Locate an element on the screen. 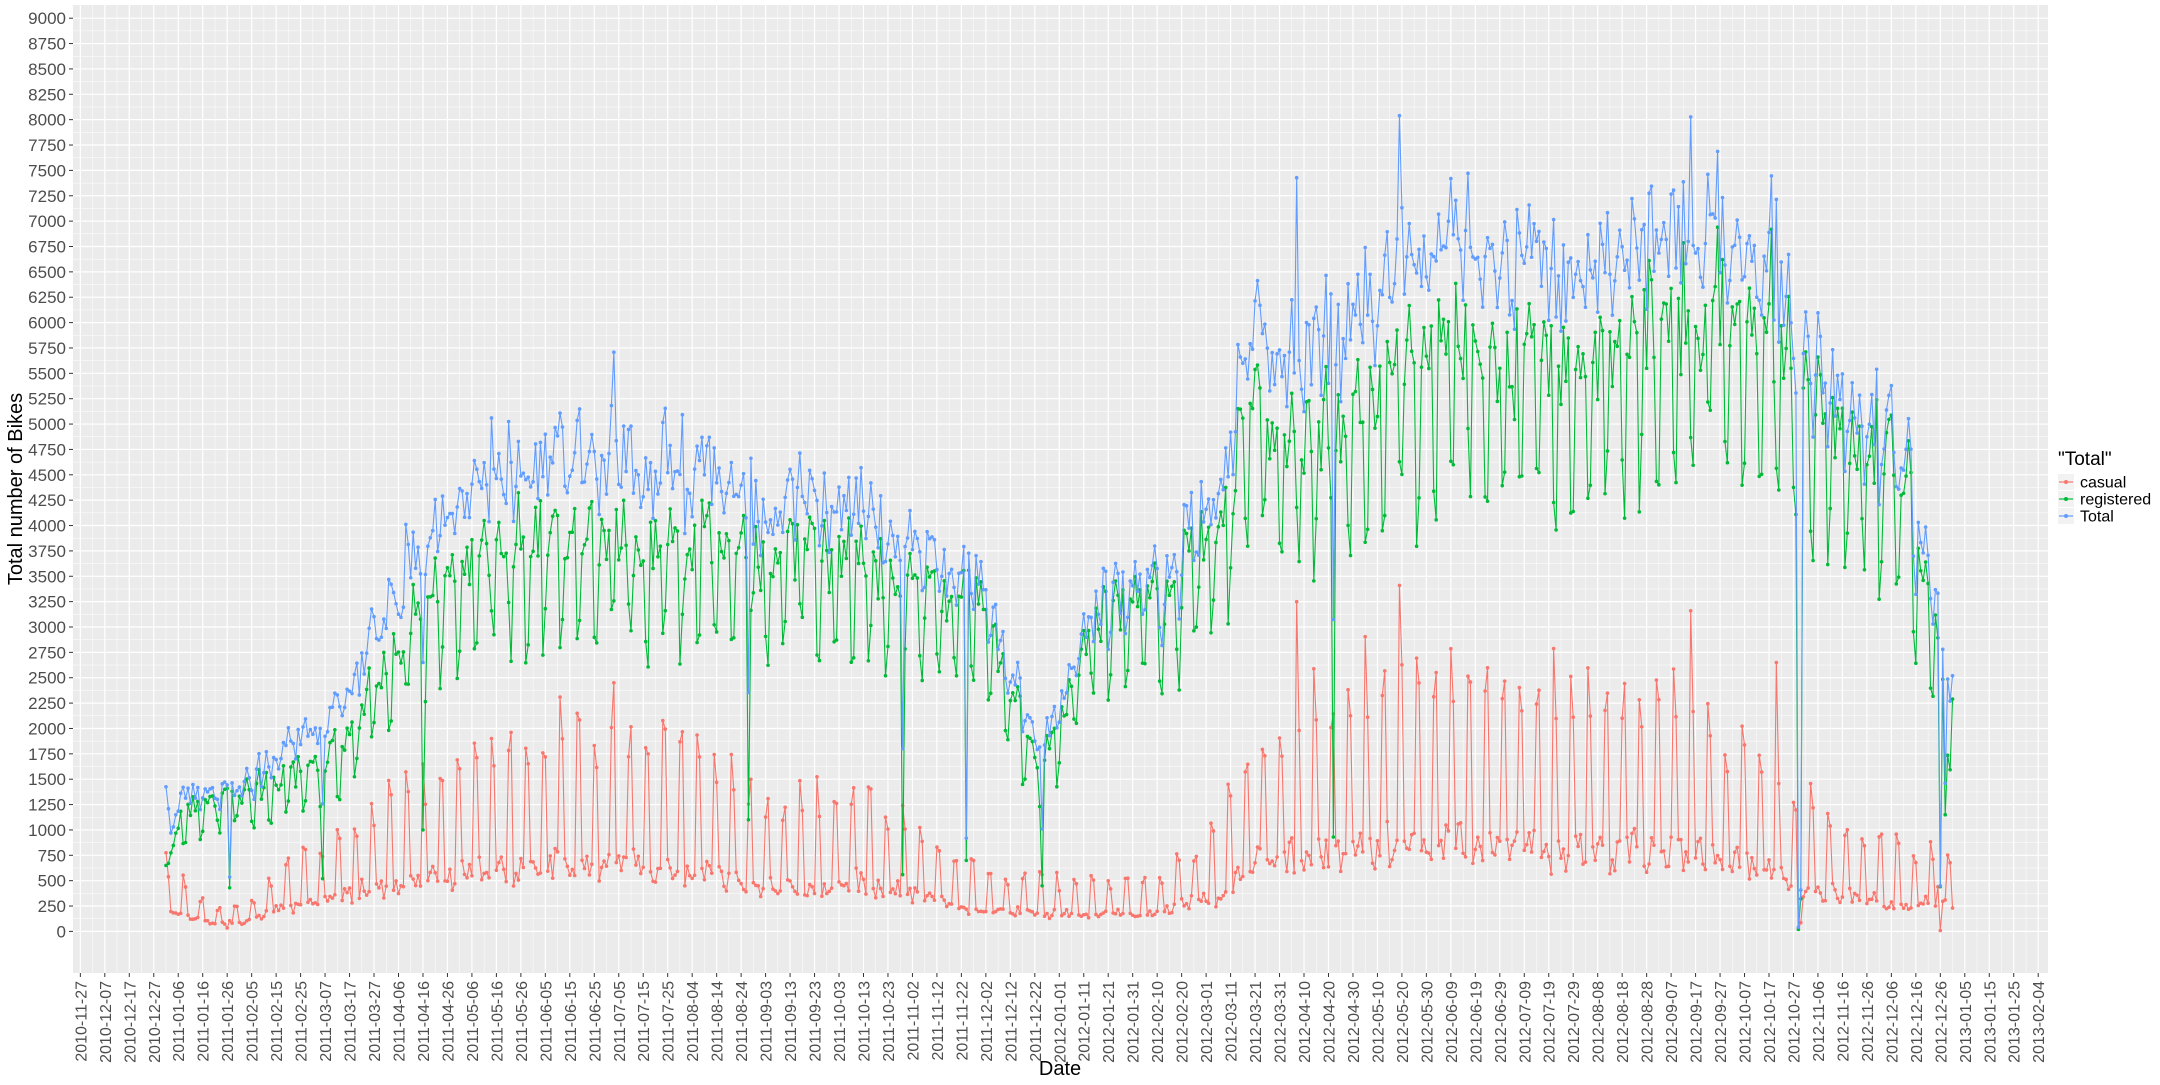 Image resolution: width=2160 pixels, height=1085 pixels. y-tick-label: 0 is located at coordinates (61, 931).